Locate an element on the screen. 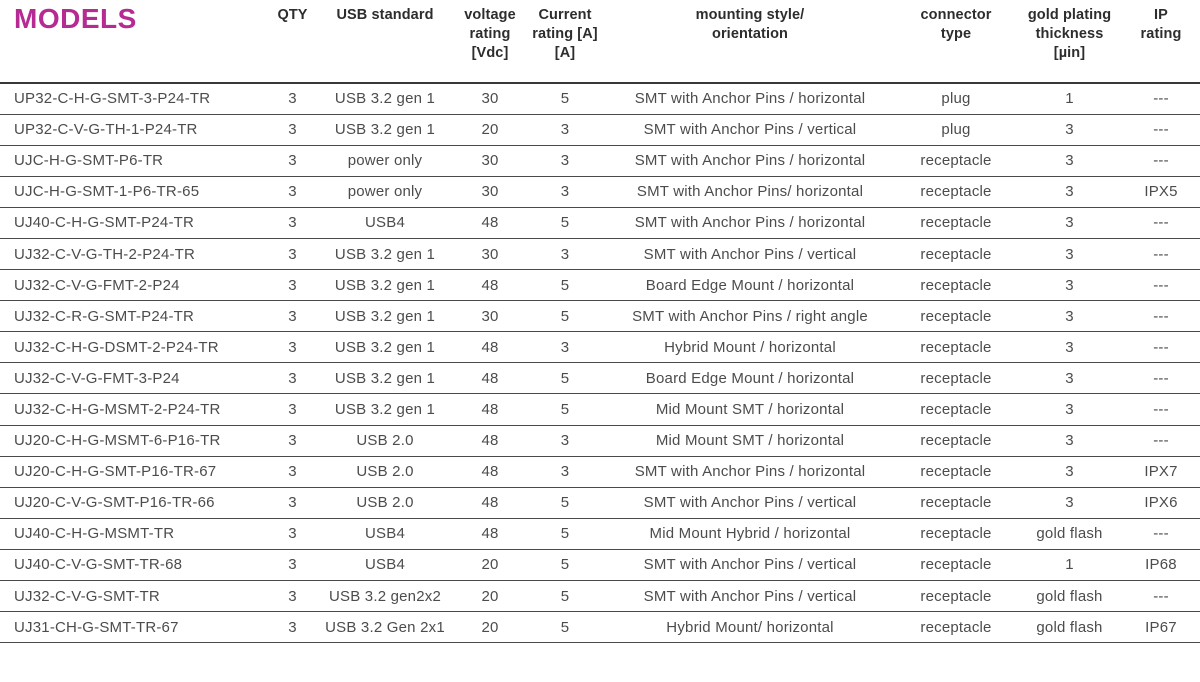 The height and width of the screenshot is (682, 1200). cell-model: UJ32-C-R-G-SMT-P24-TR is located at coordinates (135, 316).